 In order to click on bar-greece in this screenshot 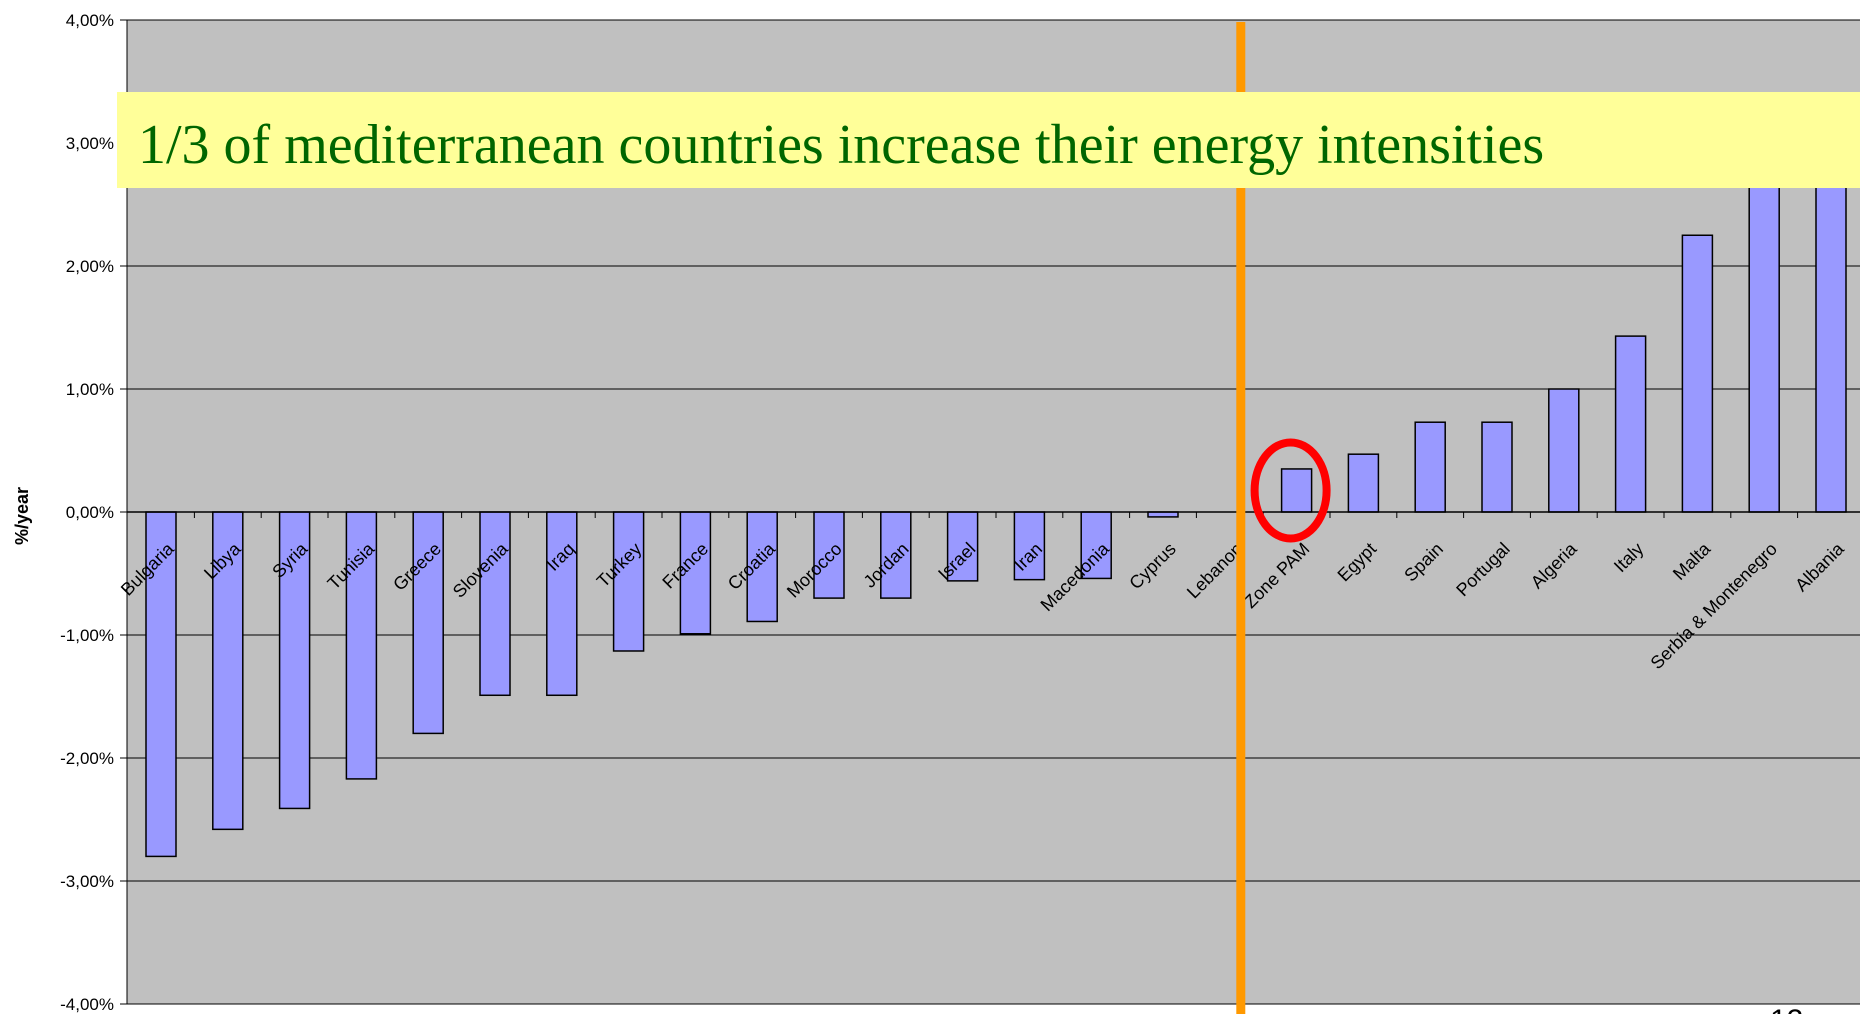, I will do `click(428, 623)`.